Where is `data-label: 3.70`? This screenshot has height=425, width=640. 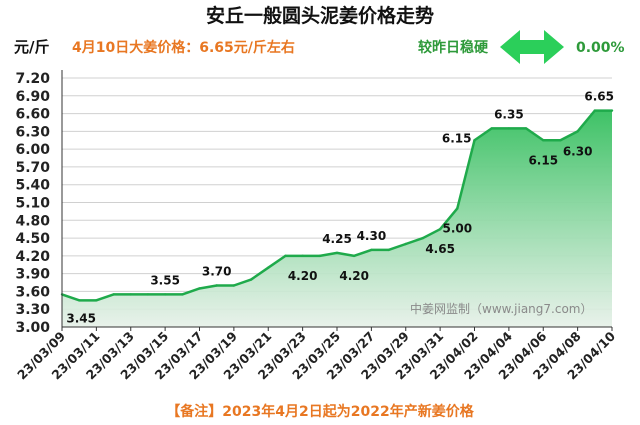
data-label: 3.70 is located at coordinates (217, 272).